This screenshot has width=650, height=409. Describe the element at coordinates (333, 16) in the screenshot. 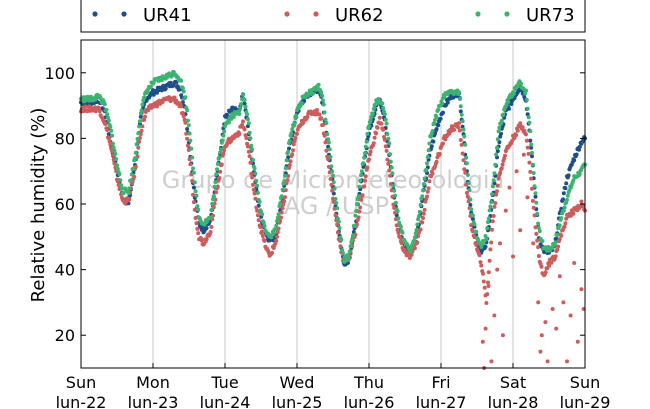

I see `legend: UR41 UR62 UR73` at that location.